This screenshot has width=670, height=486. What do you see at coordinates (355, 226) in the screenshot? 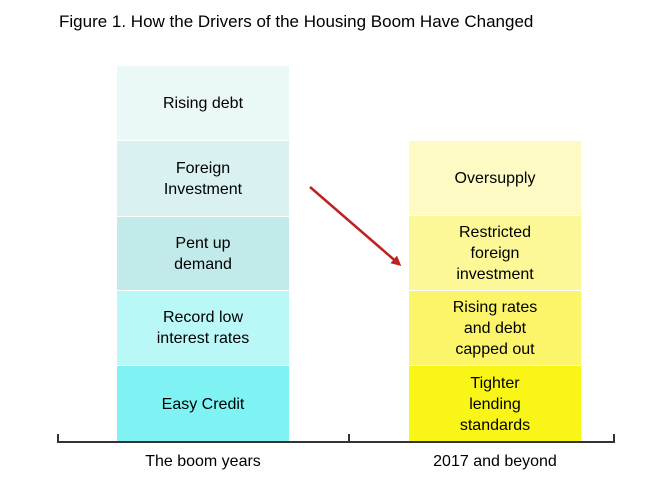
I see `arrow-line` at bounding box center [355, 226].